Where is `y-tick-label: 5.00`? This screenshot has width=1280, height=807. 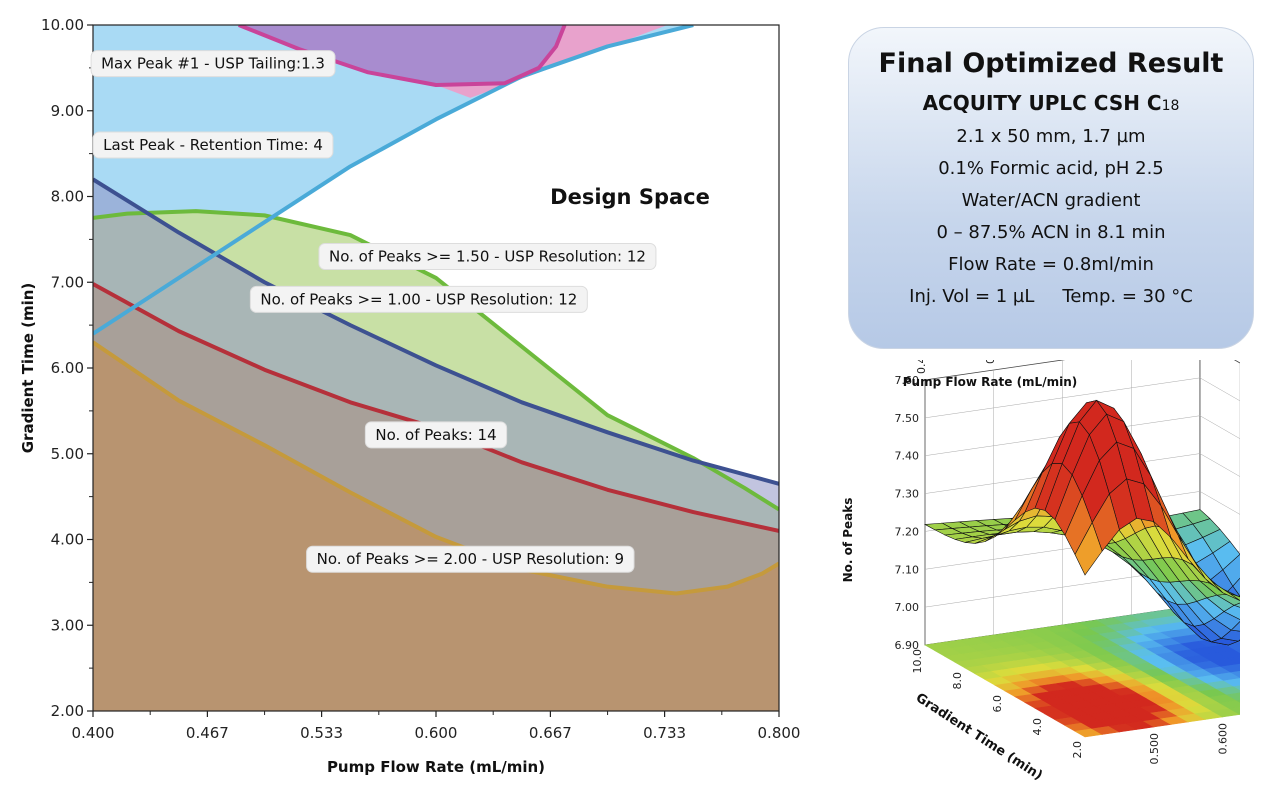
y-tick-label: 5.00 is located at coordinates (67, 454).